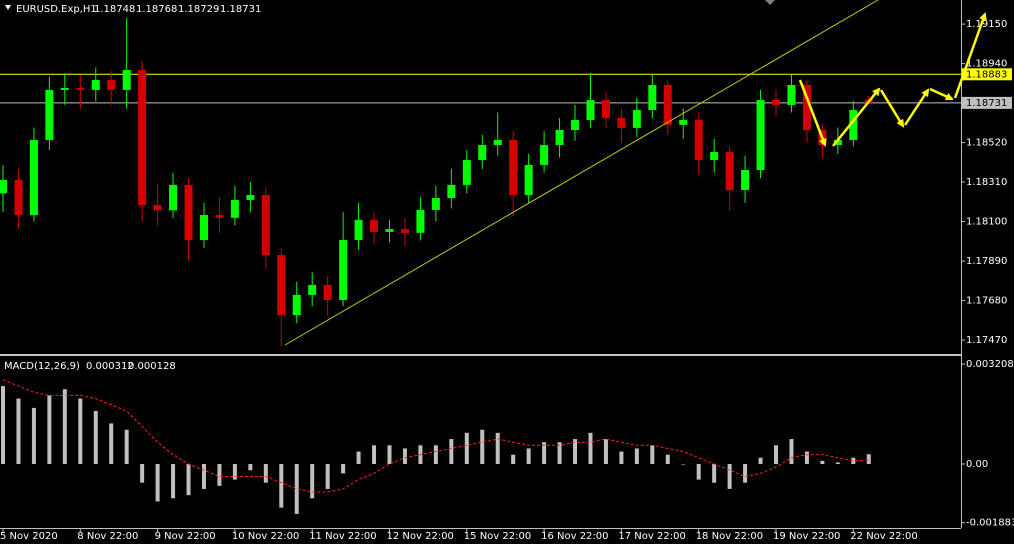 This screenshot has height=544, width=1014. Describe the element at coordinates (986, 64) in the screenshot. I see `y-tick-label: 1.18940` at that location.